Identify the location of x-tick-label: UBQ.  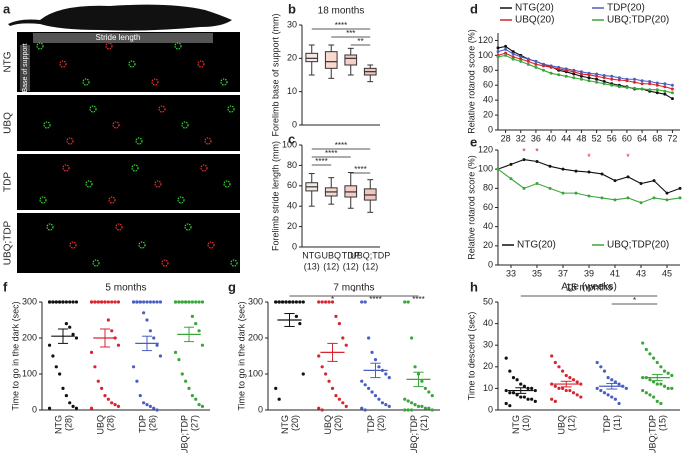
(331, 255).